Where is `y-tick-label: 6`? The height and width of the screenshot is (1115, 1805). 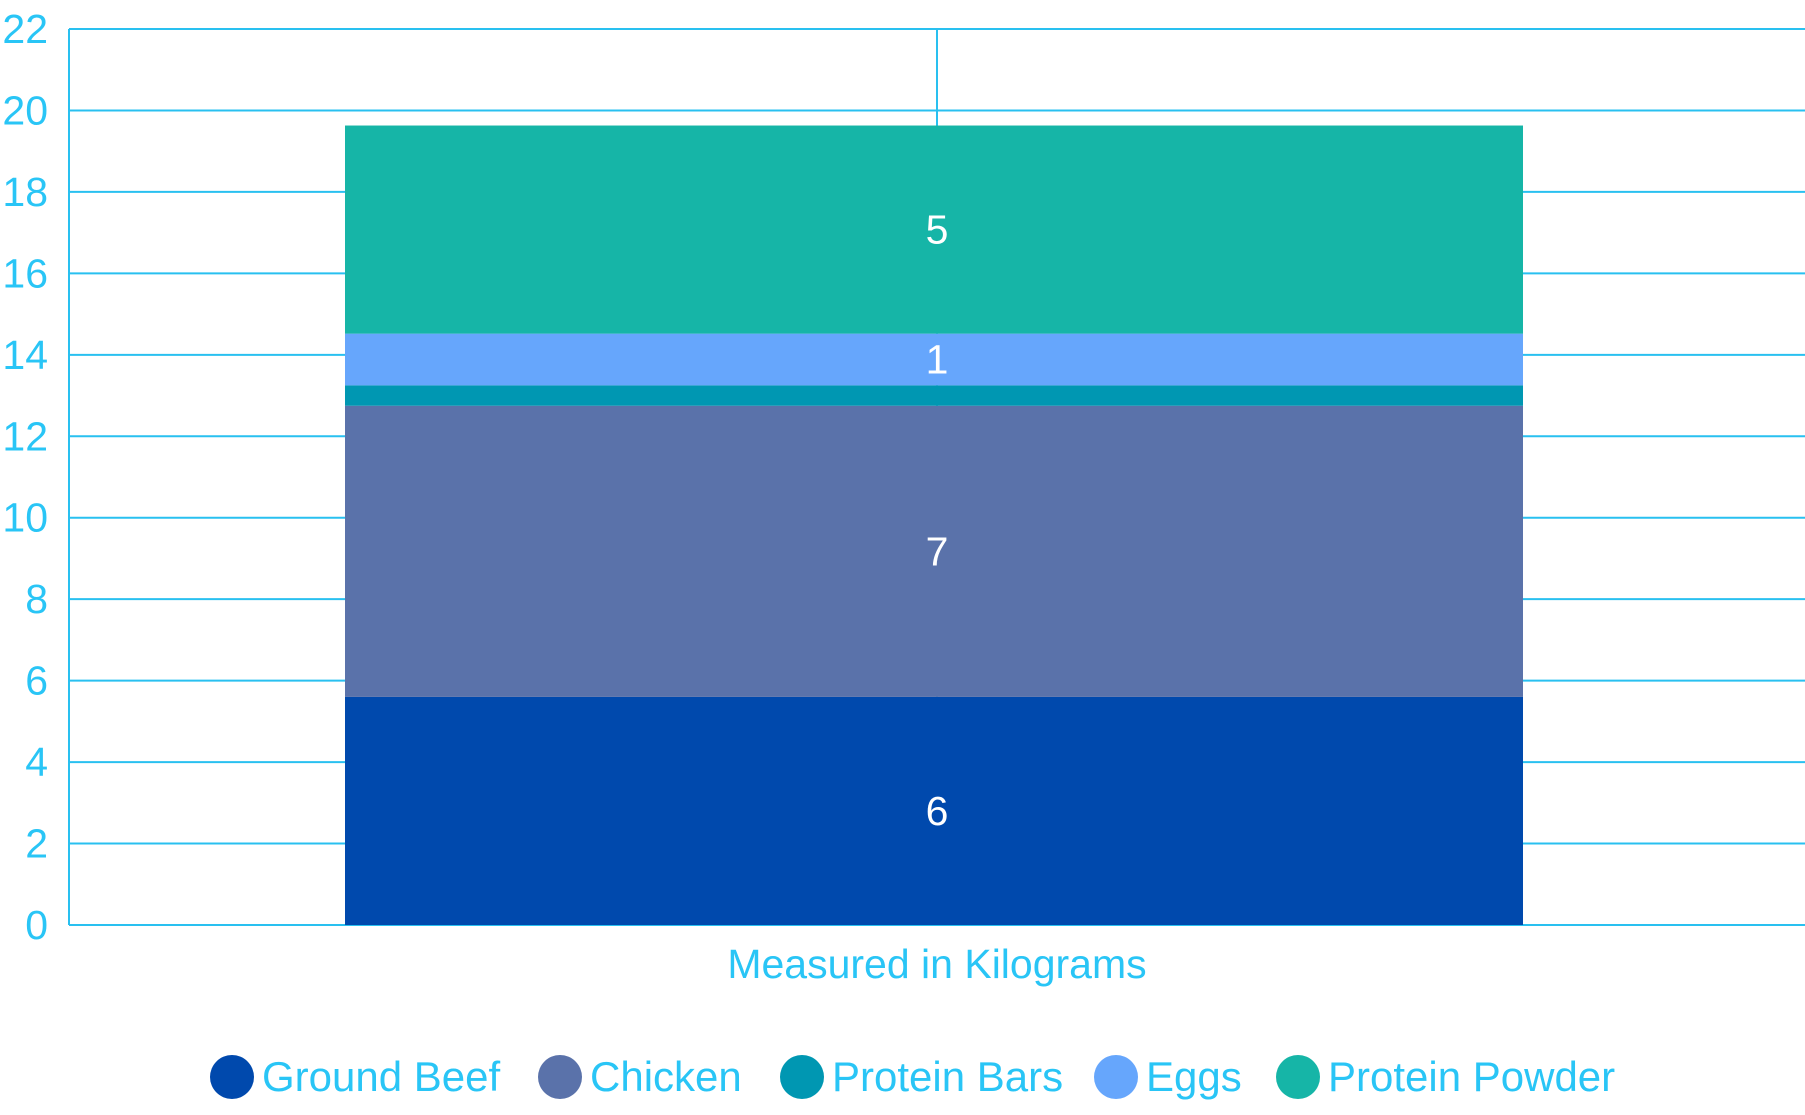
y-tick-label: 6 is located at coordinates (36, 681).